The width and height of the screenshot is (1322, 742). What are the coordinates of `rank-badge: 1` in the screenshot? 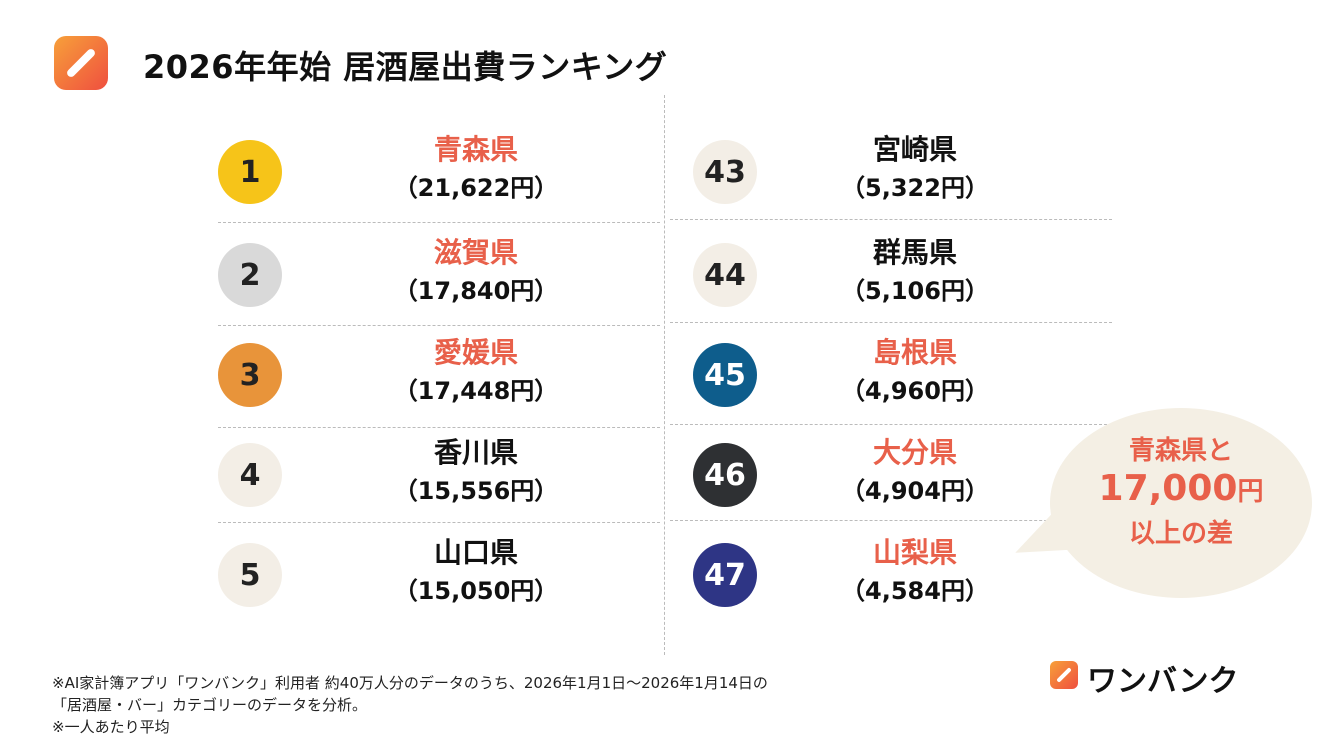 It's located at (250, 172).